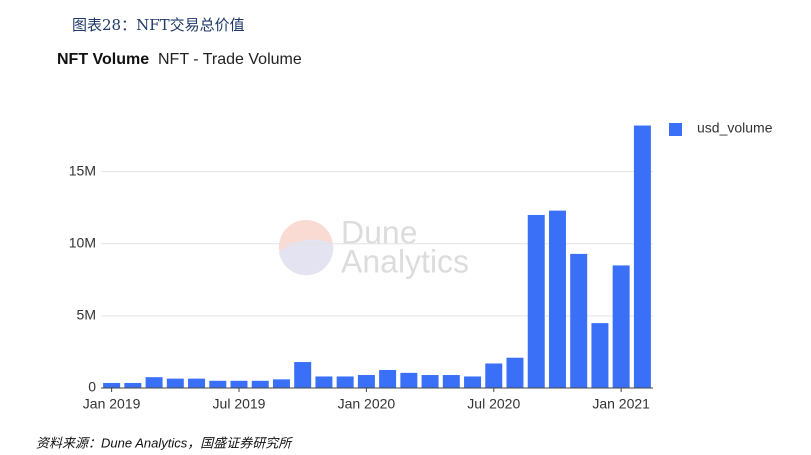  What do you see at coordinates (367, 404) in the screenshot?
I see `x-tick-label: Jan 2020` at bounding box center [367, 404].